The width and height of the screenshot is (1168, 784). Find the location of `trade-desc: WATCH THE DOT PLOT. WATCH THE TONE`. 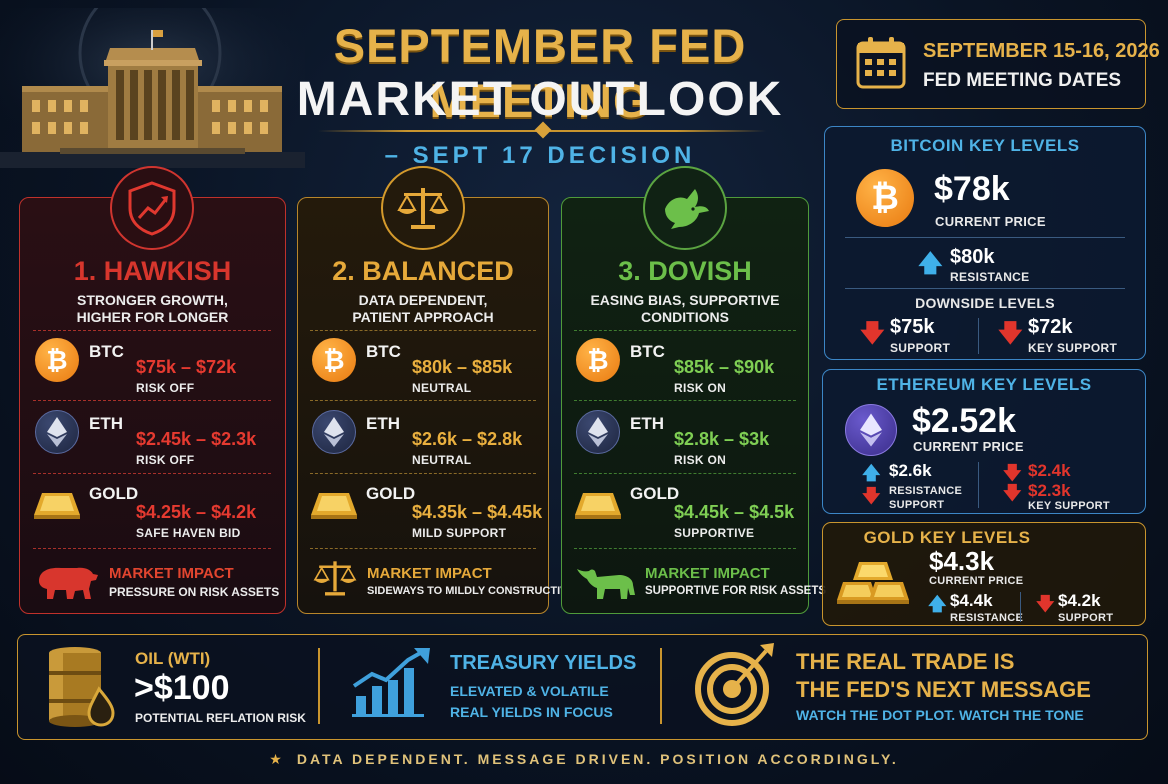

trade-desc: WATCH THE DOT PLOT. WATCH THE TONE is located at coordinates (940, 715).